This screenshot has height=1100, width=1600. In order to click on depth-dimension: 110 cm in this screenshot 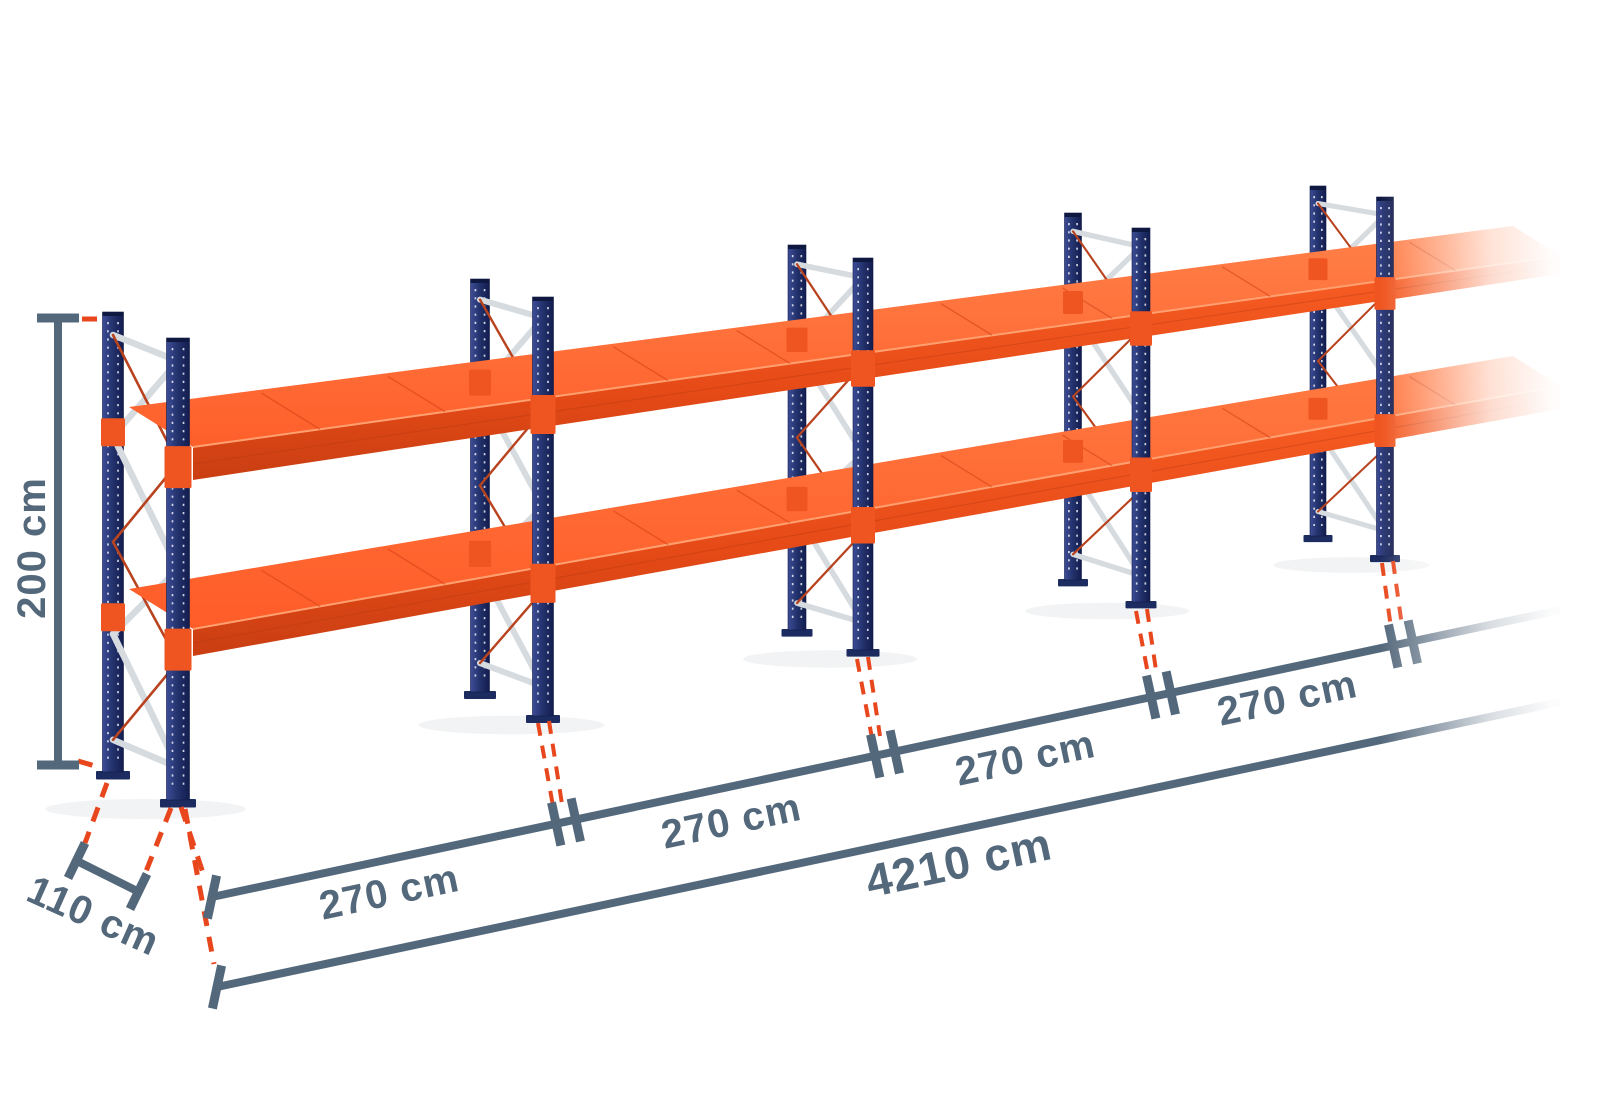, I will do `click(93, 903)`.